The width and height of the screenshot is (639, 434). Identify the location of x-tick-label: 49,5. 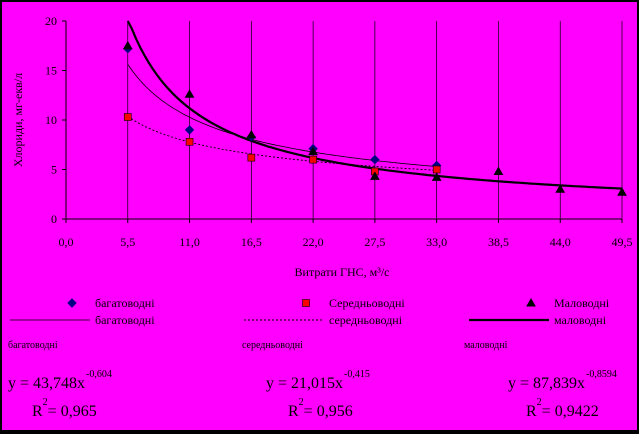
(622, 242).